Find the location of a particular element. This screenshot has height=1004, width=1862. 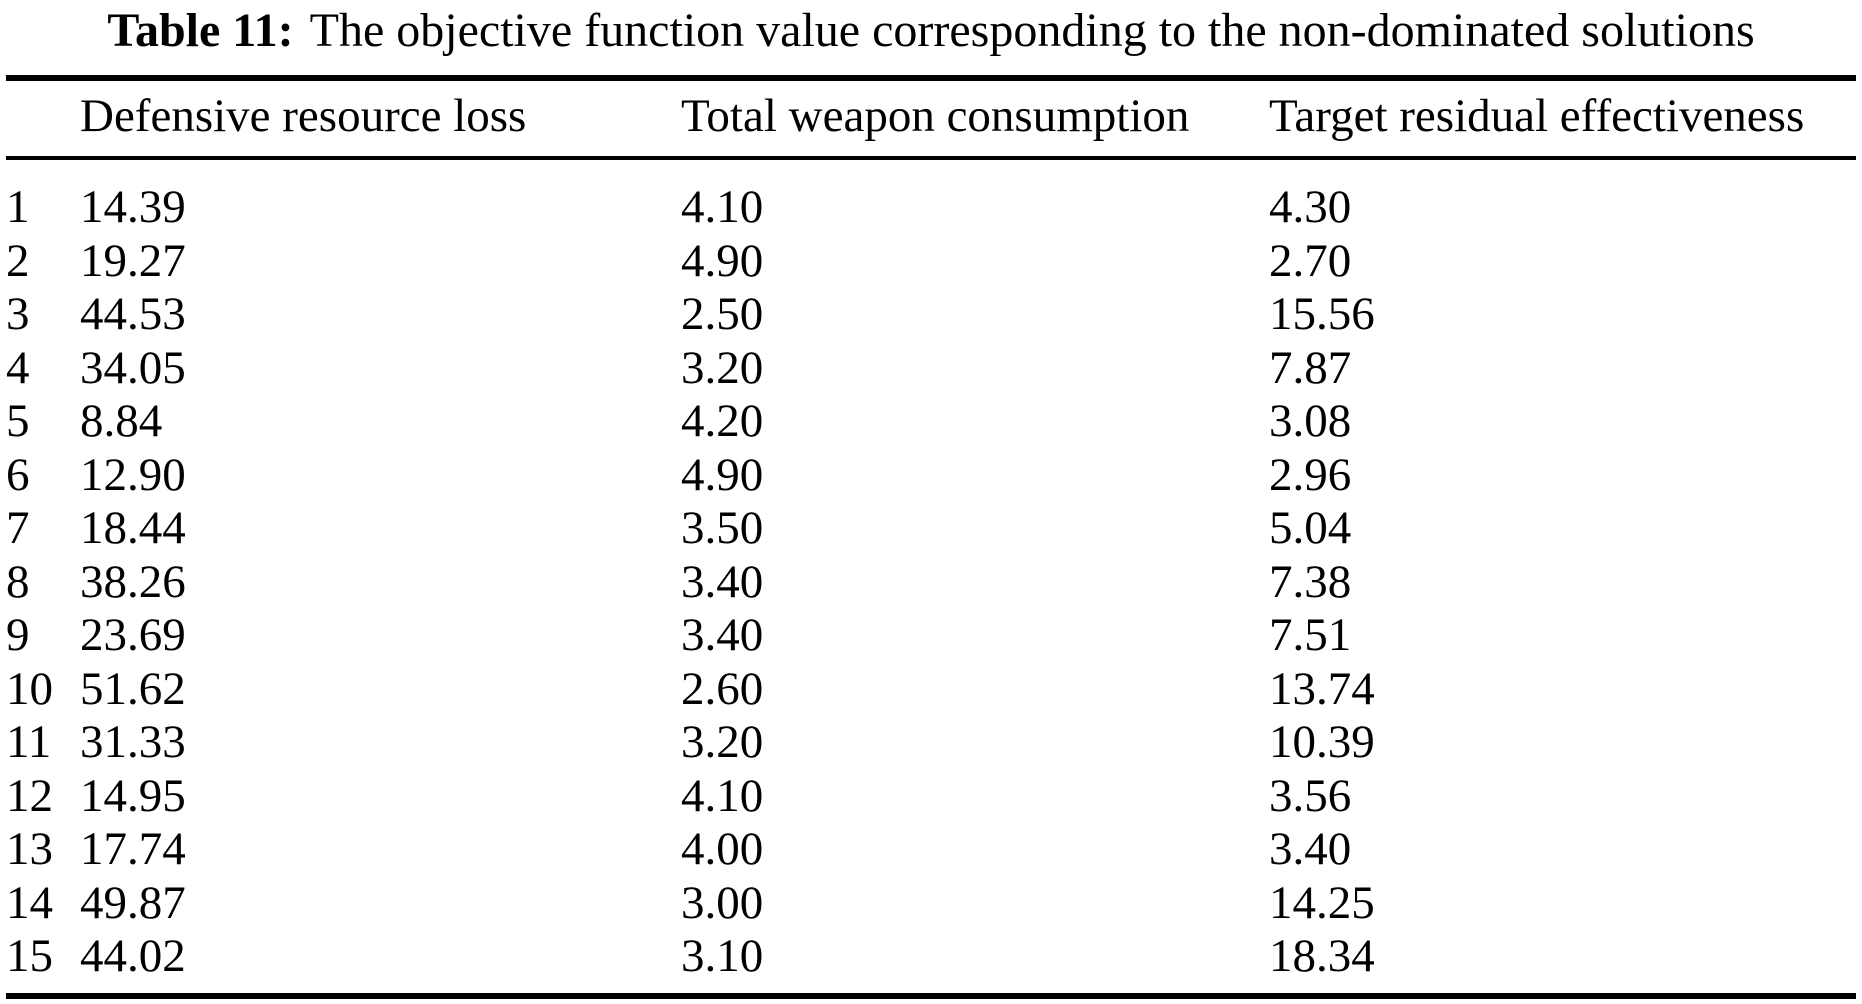

defensive-resource-loss-cell: 51.62 is located at coordinates (133, 688).